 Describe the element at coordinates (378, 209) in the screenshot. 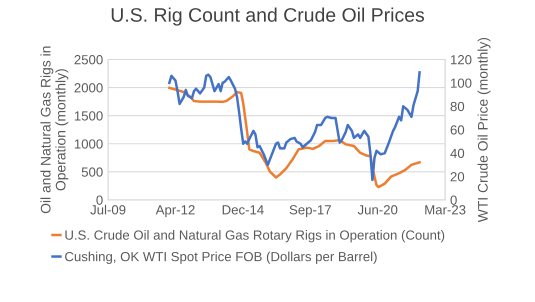

I see `x-tick-label: Jun-20` at that location.